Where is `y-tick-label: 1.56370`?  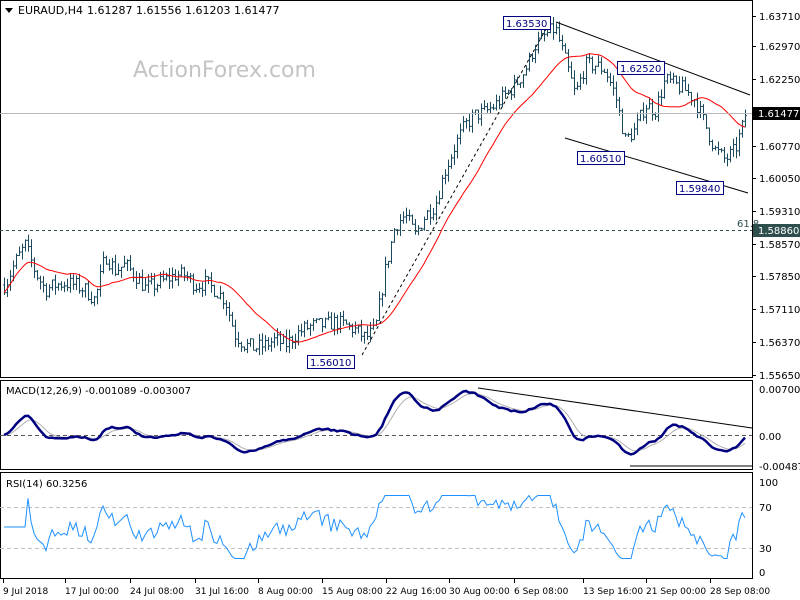 y-tick-label: 1.56370 is located at coordinates (779, 343).